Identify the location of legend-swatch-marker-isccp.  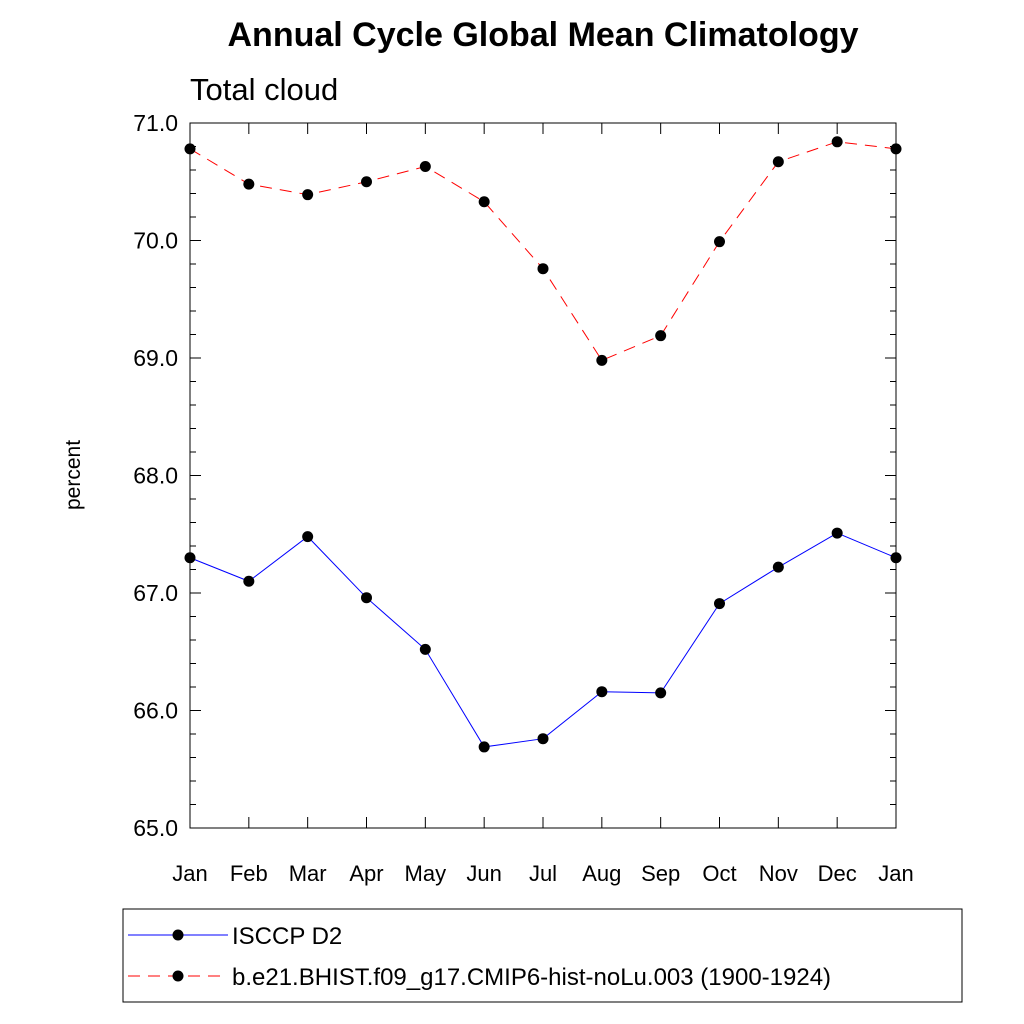
(178, 935).